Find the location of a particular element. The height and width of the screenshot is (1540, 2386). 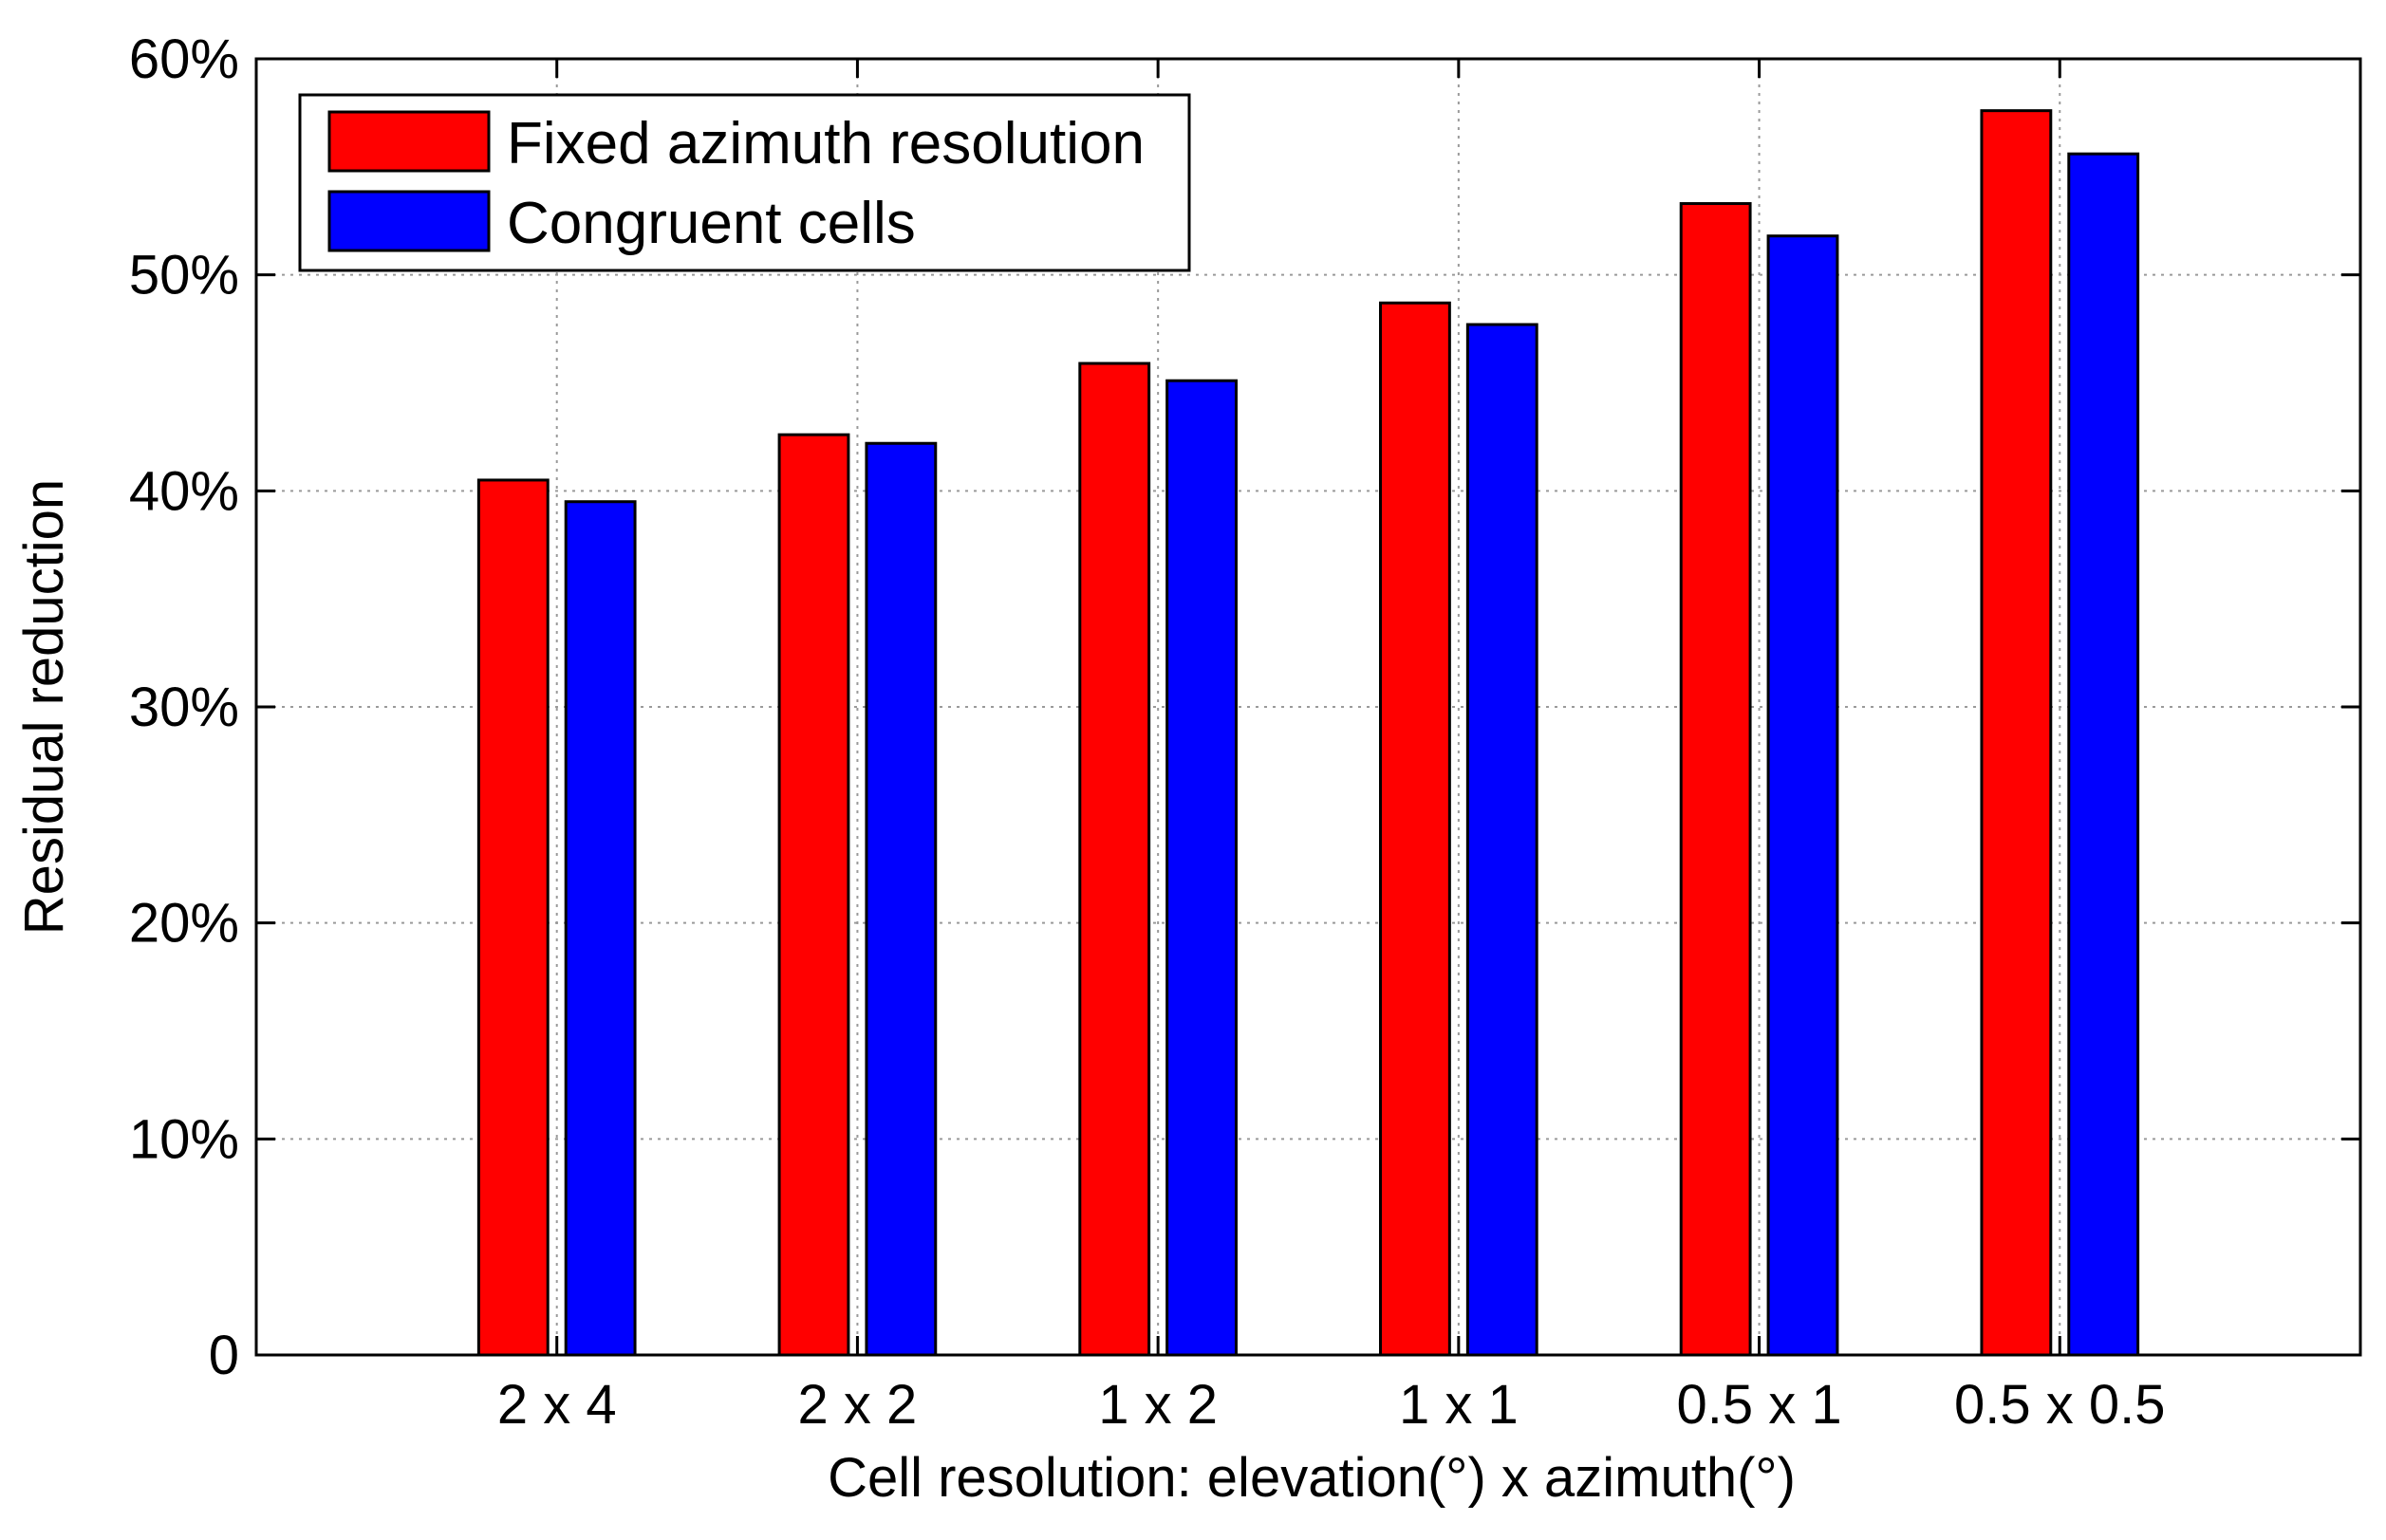

y-tick-label: 20% is located at coordinates (184, 924).